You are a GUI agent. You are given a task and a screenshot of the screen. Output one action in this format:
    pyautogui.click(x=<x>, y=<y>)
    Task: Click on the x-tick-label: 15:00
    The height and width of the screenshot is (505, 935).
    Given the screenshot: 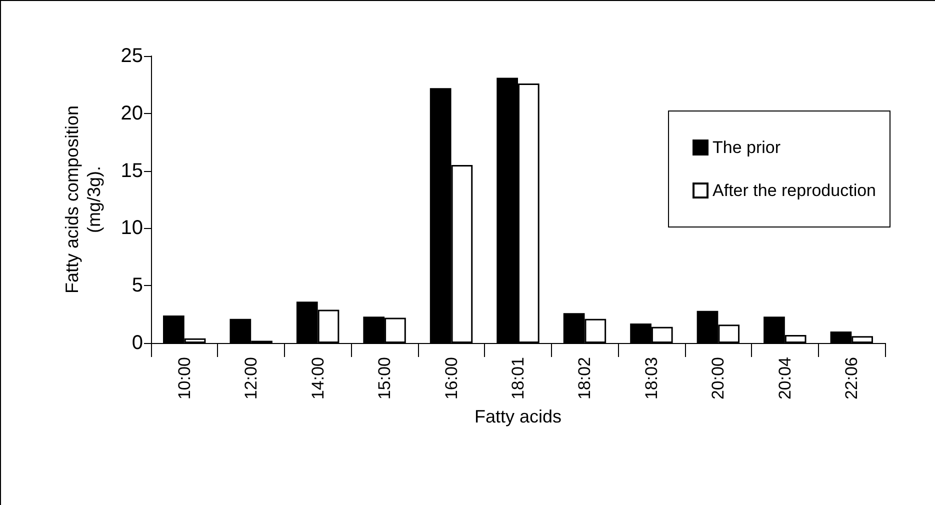 What is the action you would take?
    pyautogui.click(x=384, y=378)
    